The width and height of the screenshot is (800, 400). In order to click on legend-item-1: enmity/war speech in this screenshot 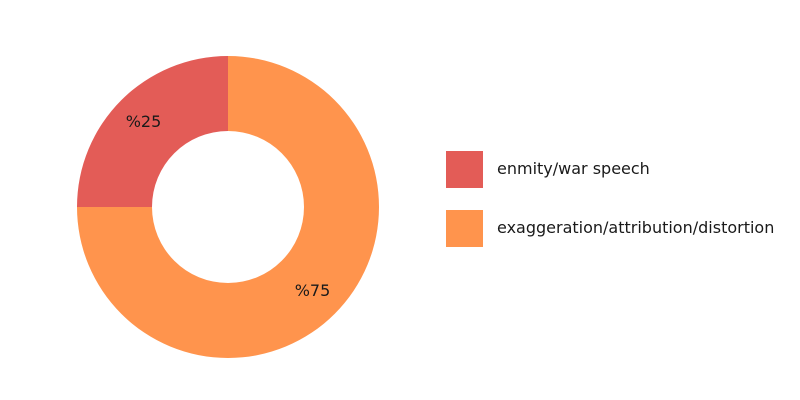, I will do `click(548, 169)`.